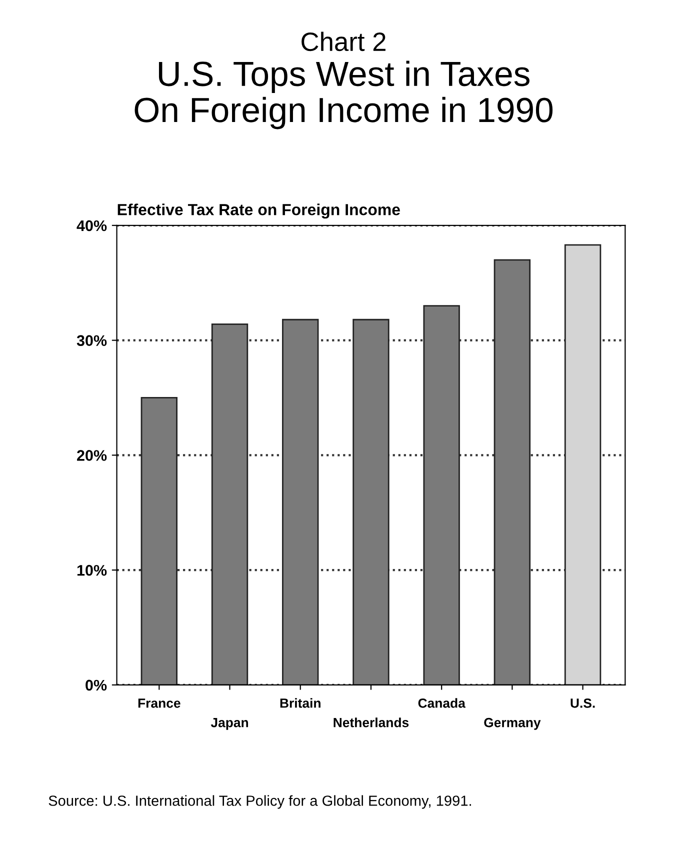 The image size is (687, 867). Describe the element at coordinates (96, 685) in the screenshot. I see `y-tick-label: 0%` at that location.